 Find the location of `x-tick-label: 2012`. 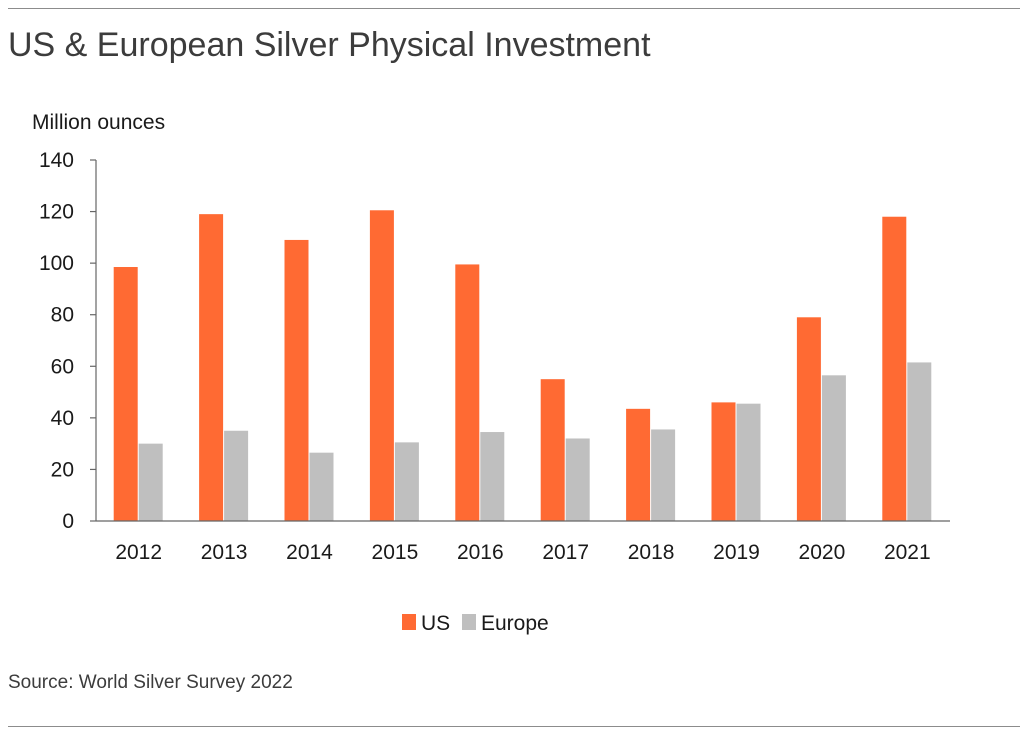

x-tick-label: 2012 is located at coordinates (138, 552).